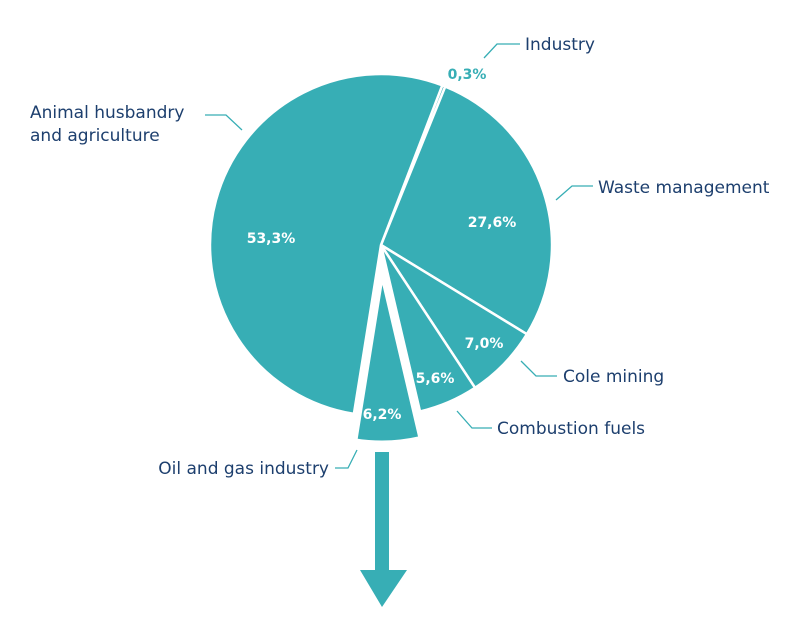 The height and width of the screenshot is (640, 800). I want to click on arrow-down-icon, so click(383, 529).